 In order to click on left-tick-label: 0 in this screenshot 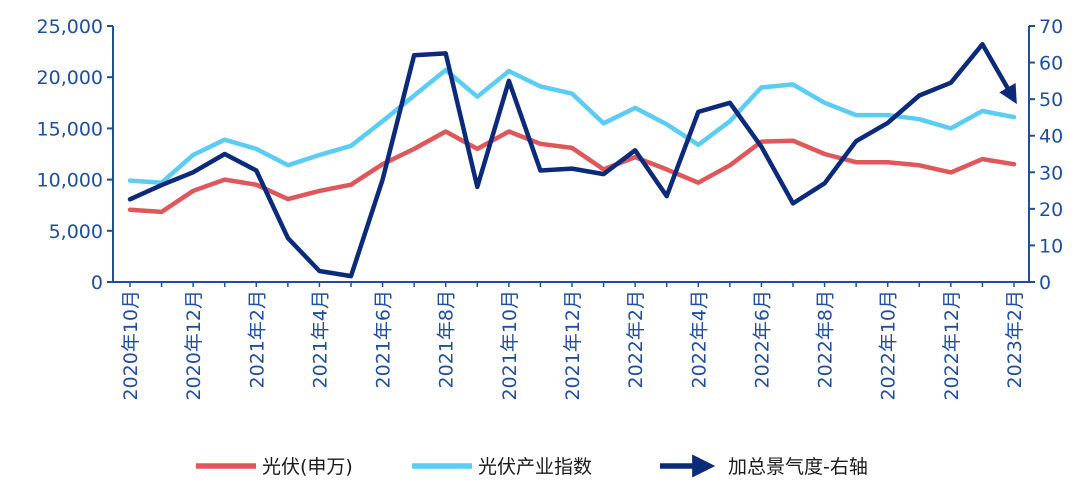, I will do `click(97, 283)`.